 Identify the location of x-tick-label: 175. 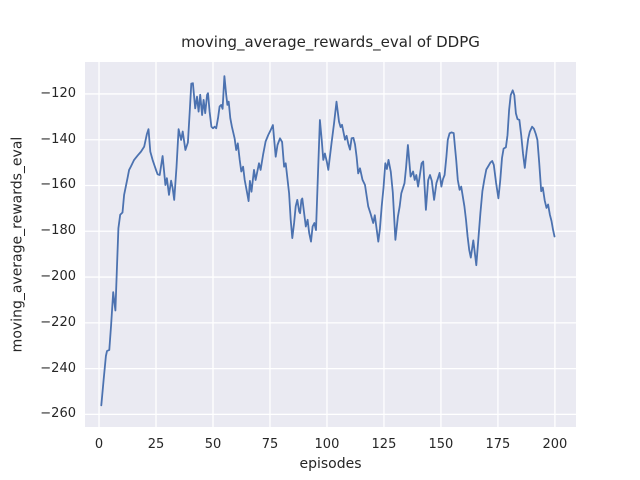
(498, 444).